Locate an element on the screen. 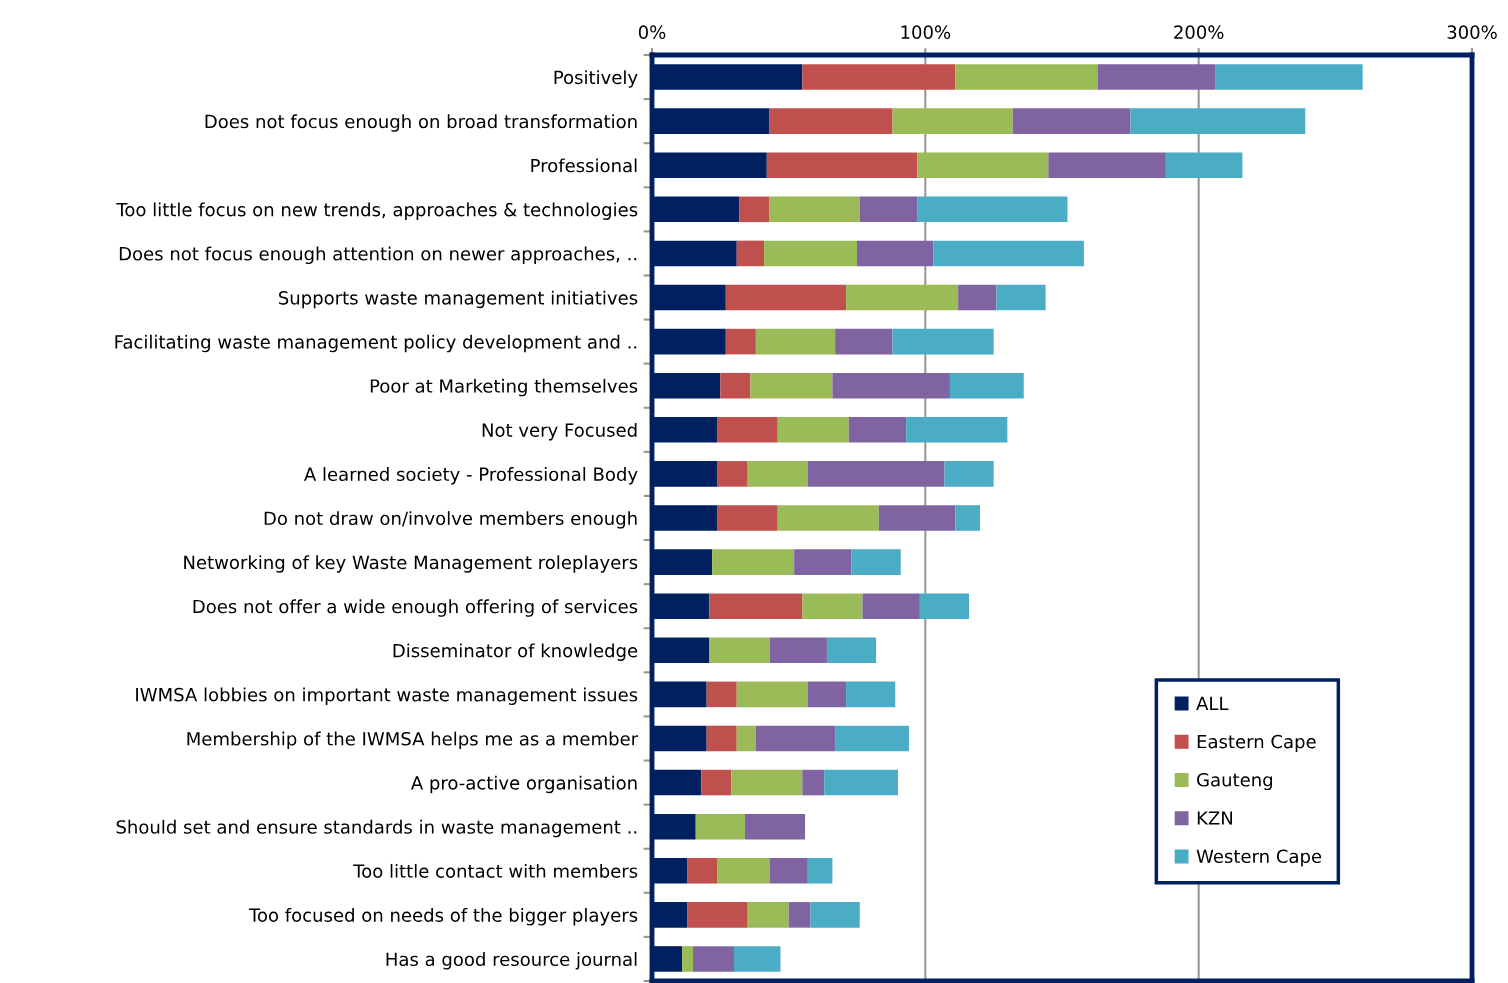 Image resolution: width=1508 pixels, height=983 pixels. y-tick-label: Supports waste management initiatives is located at coordinates (458, 299).